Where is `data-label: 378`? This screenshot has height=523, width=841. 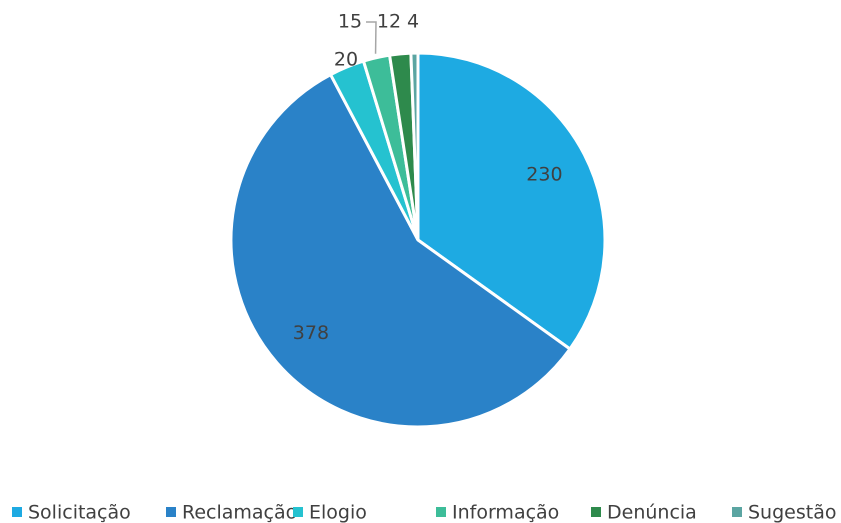 data-label: 378 is located at coordinates (311, 333).